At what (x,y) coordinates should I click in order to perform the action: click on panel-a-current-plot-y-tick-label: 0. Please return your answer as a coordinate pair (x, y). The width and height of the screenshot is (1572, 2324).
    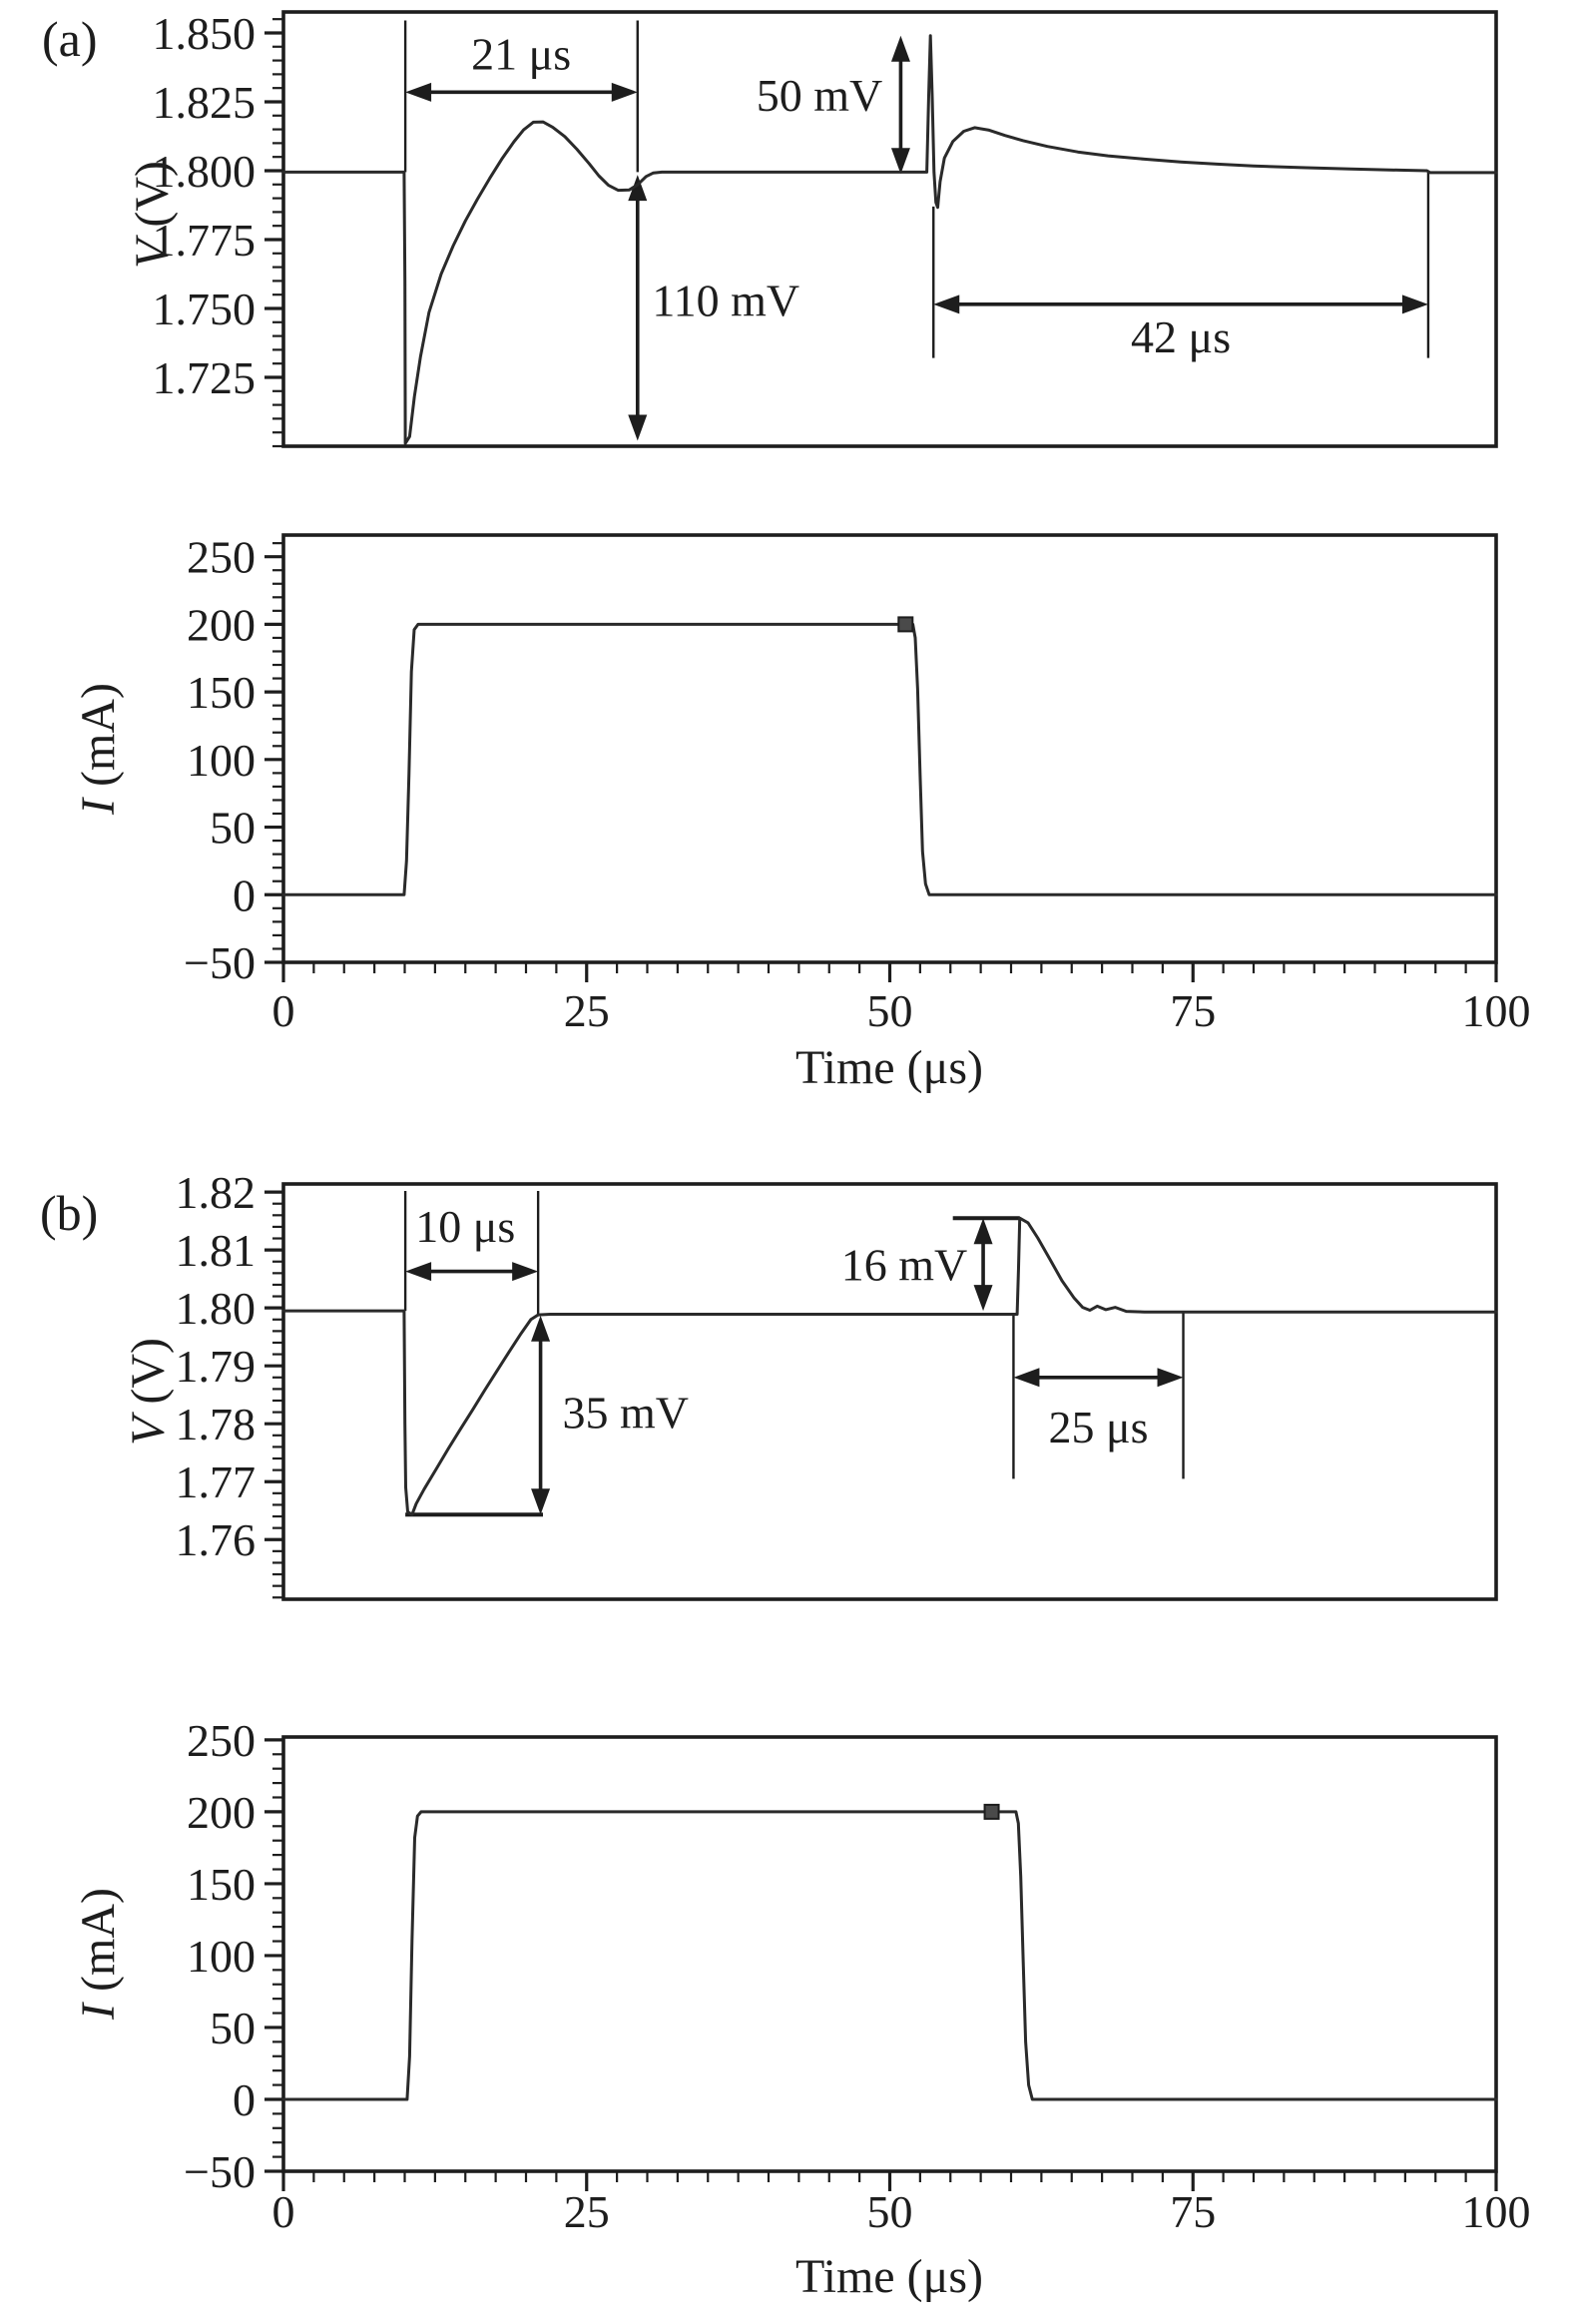
    Looking at the image, I should click on (245, 895).